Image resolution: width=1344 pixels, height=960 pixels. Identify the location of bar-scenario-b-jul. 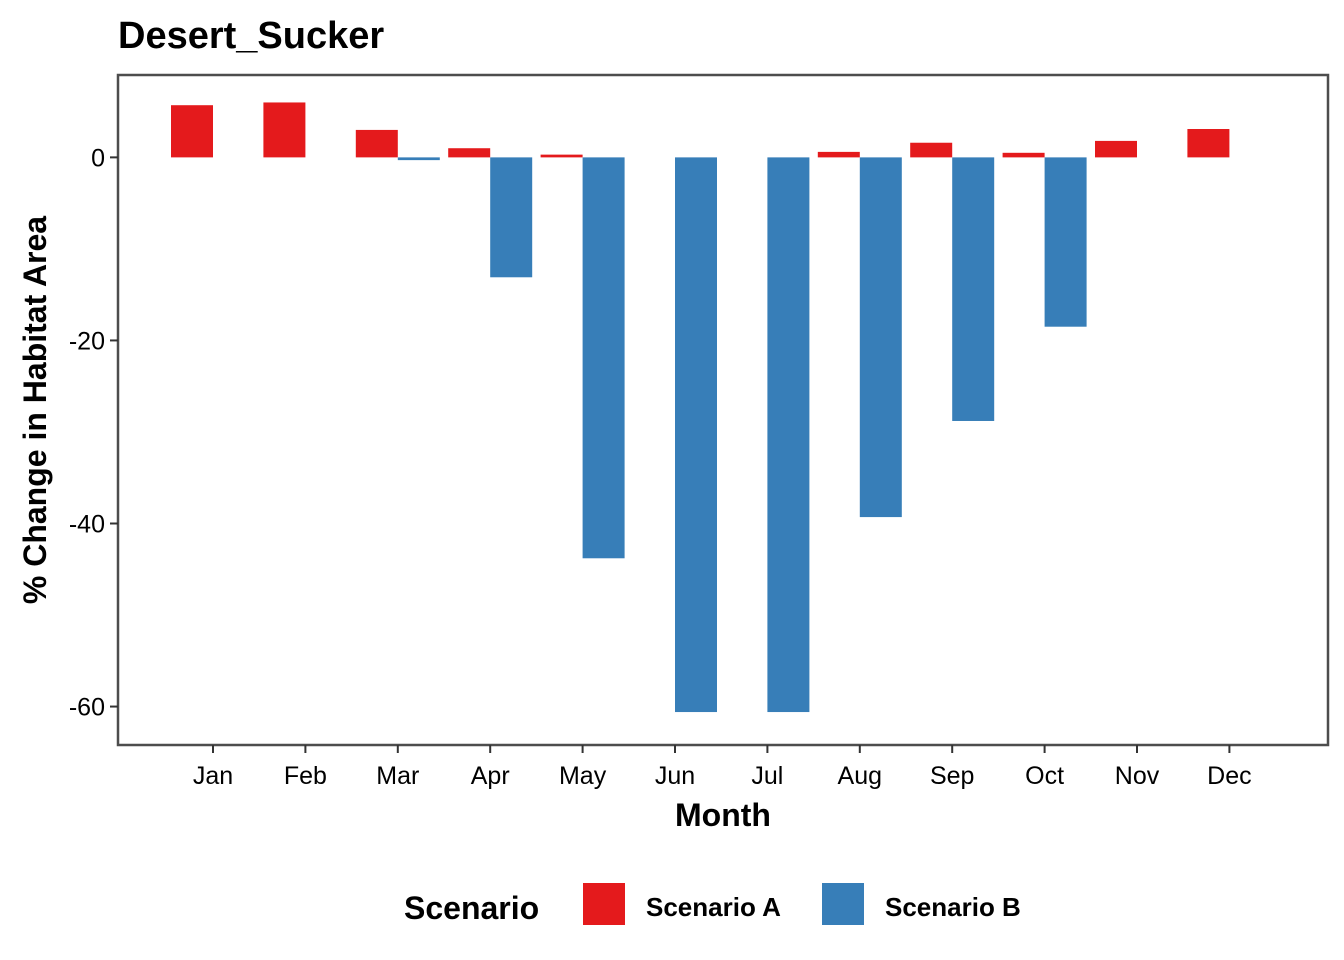
(788, 435).